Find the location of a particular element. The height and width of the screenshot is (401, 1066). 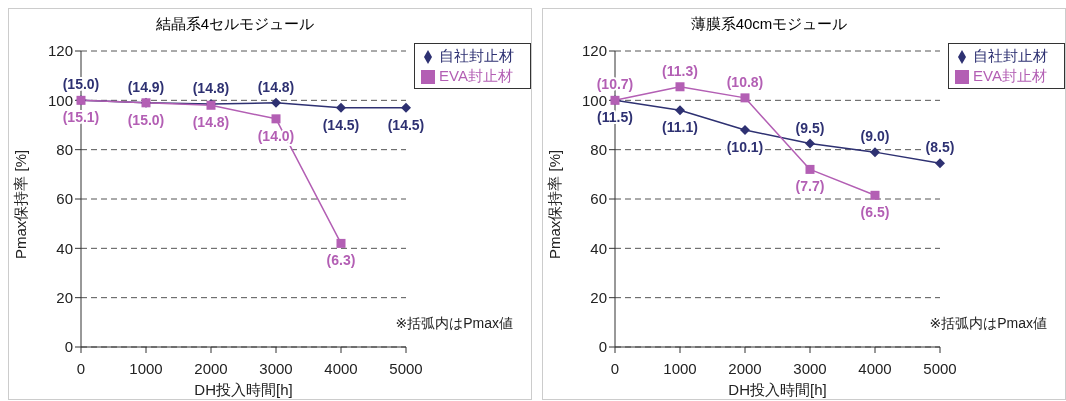

annotation: (6.3) is located at coordinates (341, 260).